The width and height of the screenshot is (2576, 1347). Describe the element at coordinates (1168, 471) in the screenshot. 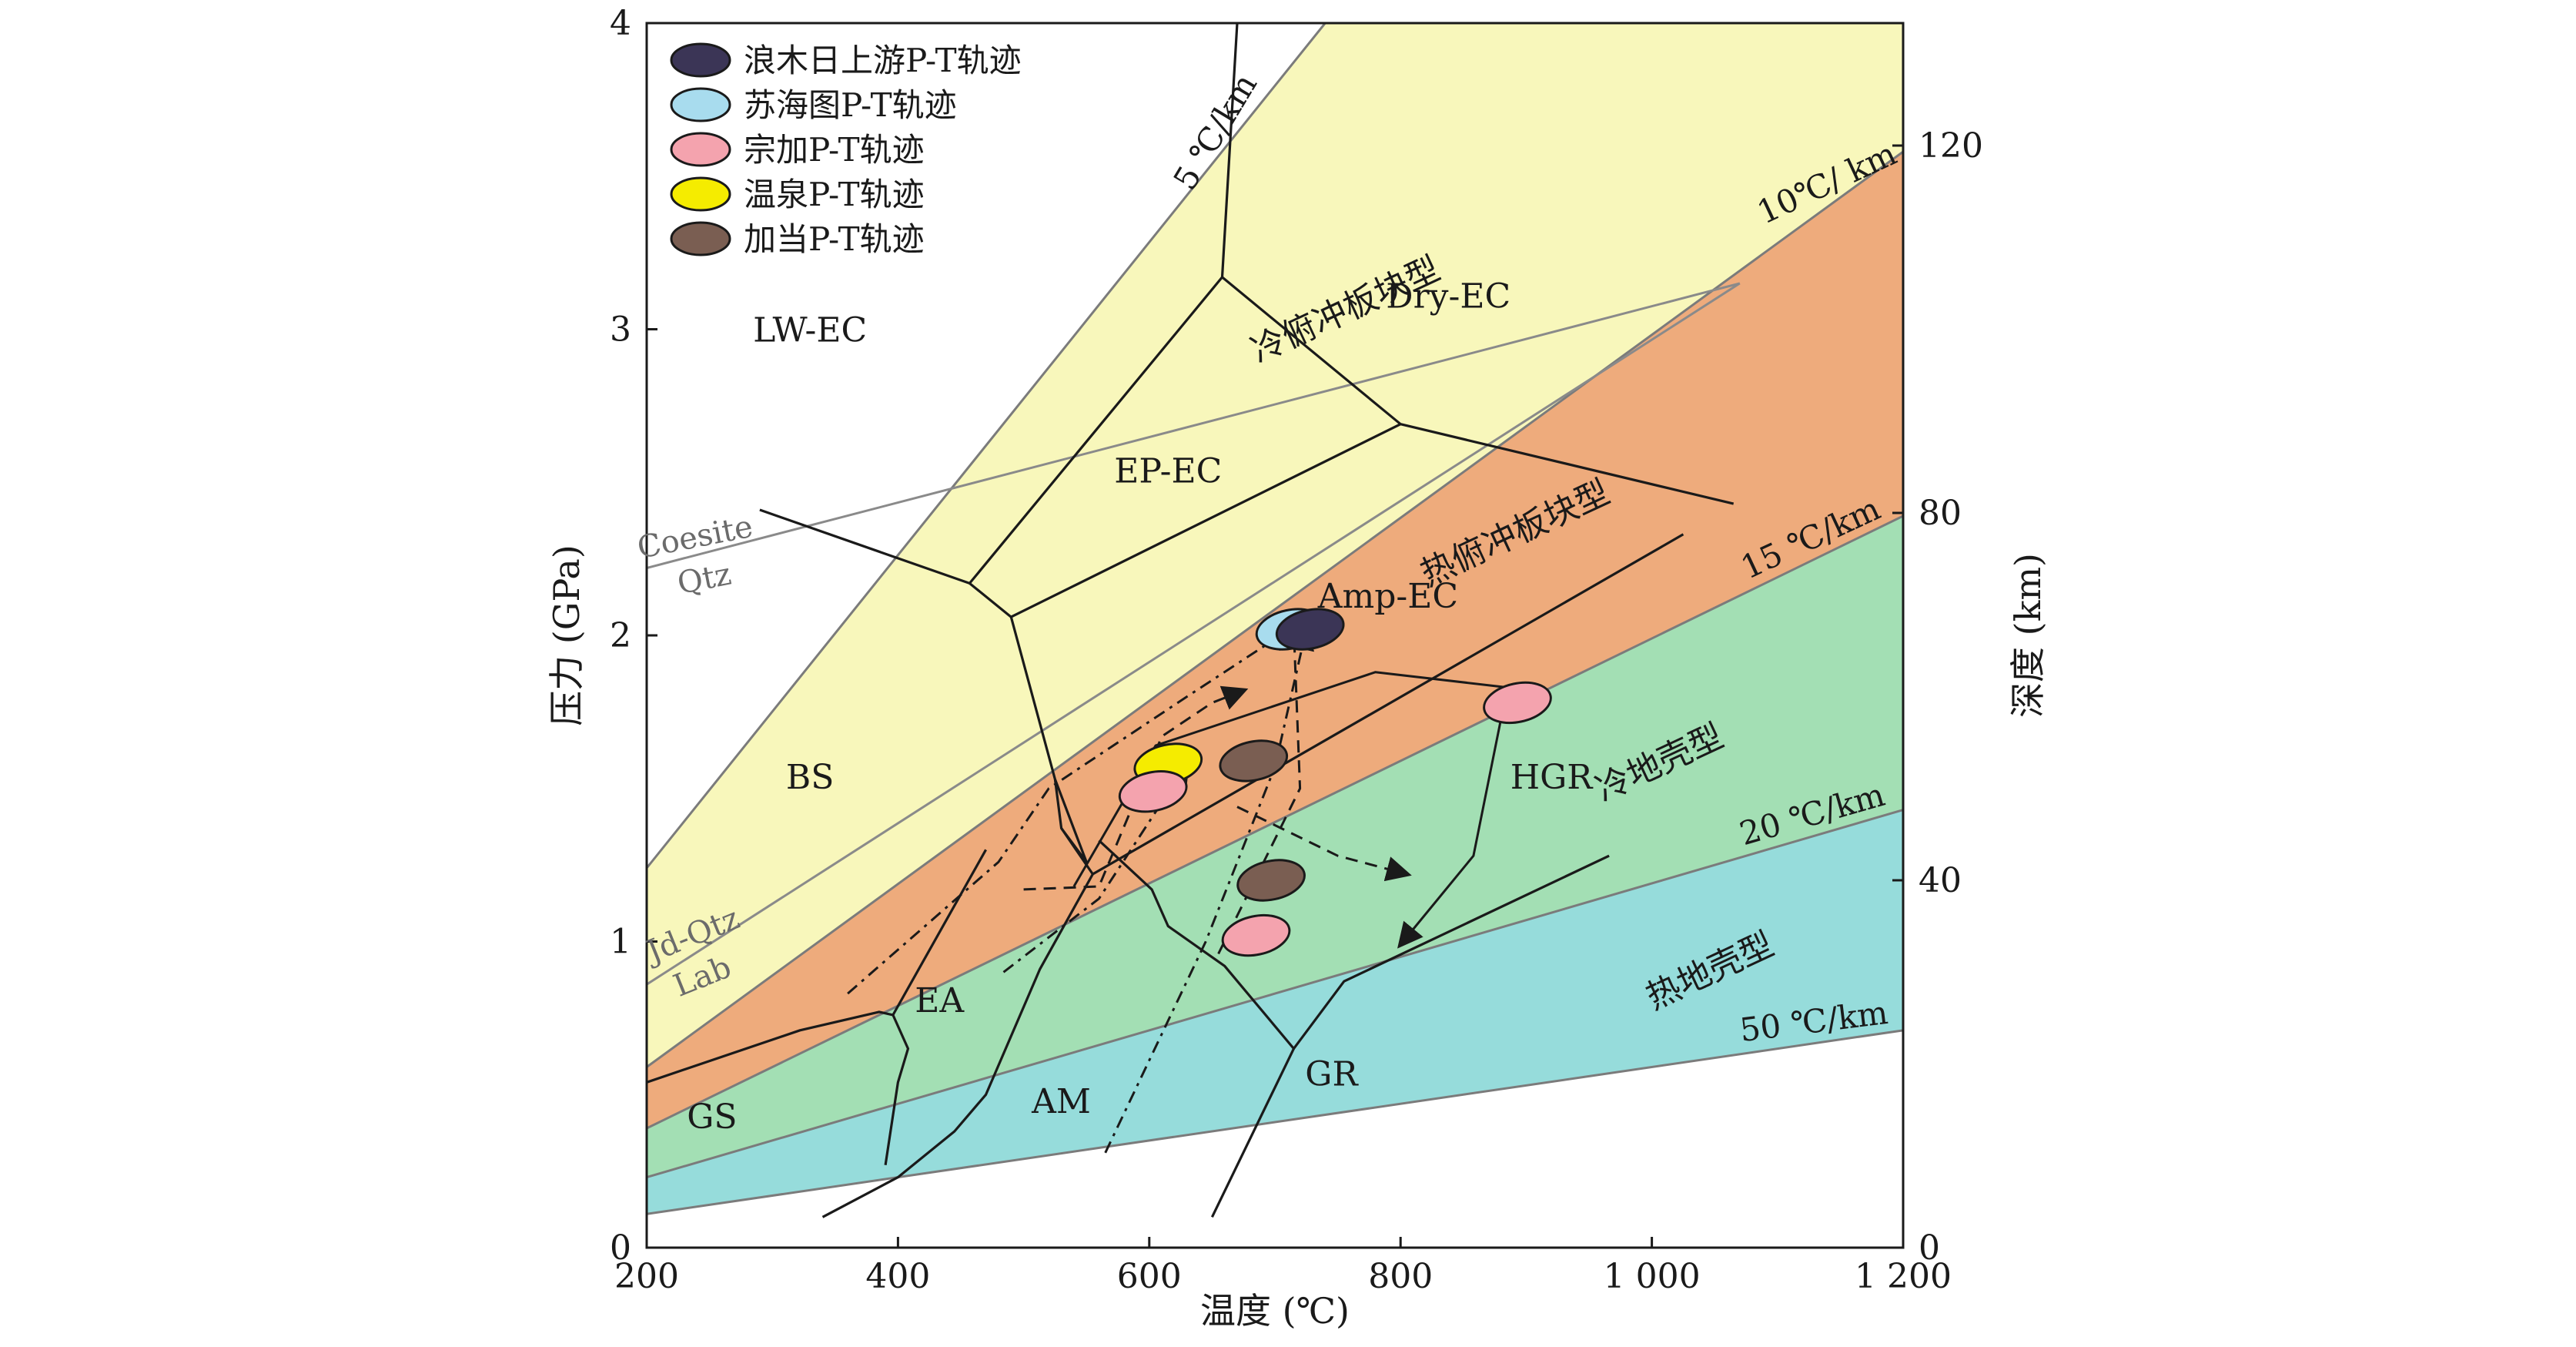

I see `facies-label-2: EP-EC` at that location.